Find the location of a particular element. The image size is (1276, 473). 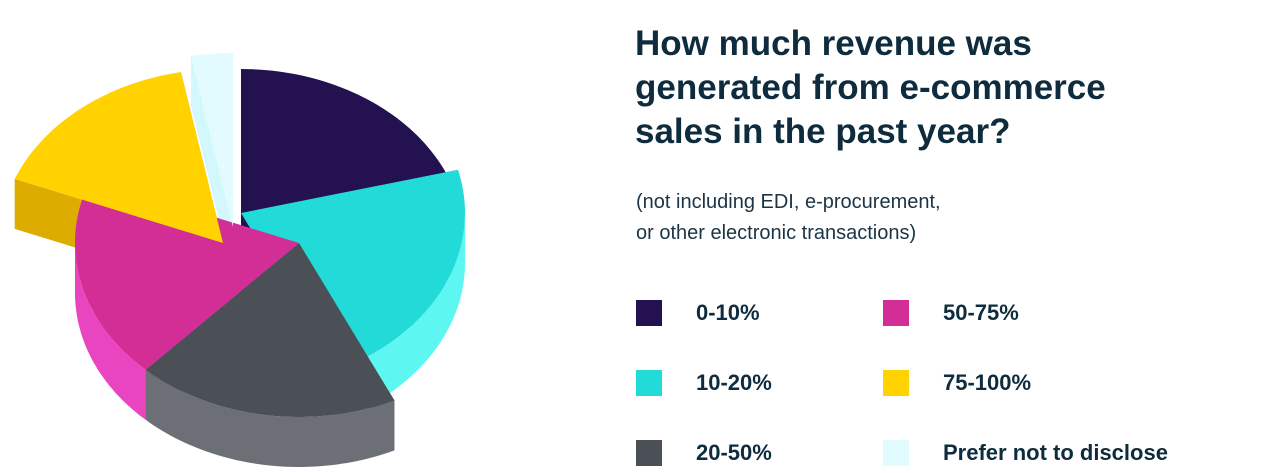

legend-item-prefer-not-to-disclose: Prefer not to disclose is located at coordinates (1025, 453).